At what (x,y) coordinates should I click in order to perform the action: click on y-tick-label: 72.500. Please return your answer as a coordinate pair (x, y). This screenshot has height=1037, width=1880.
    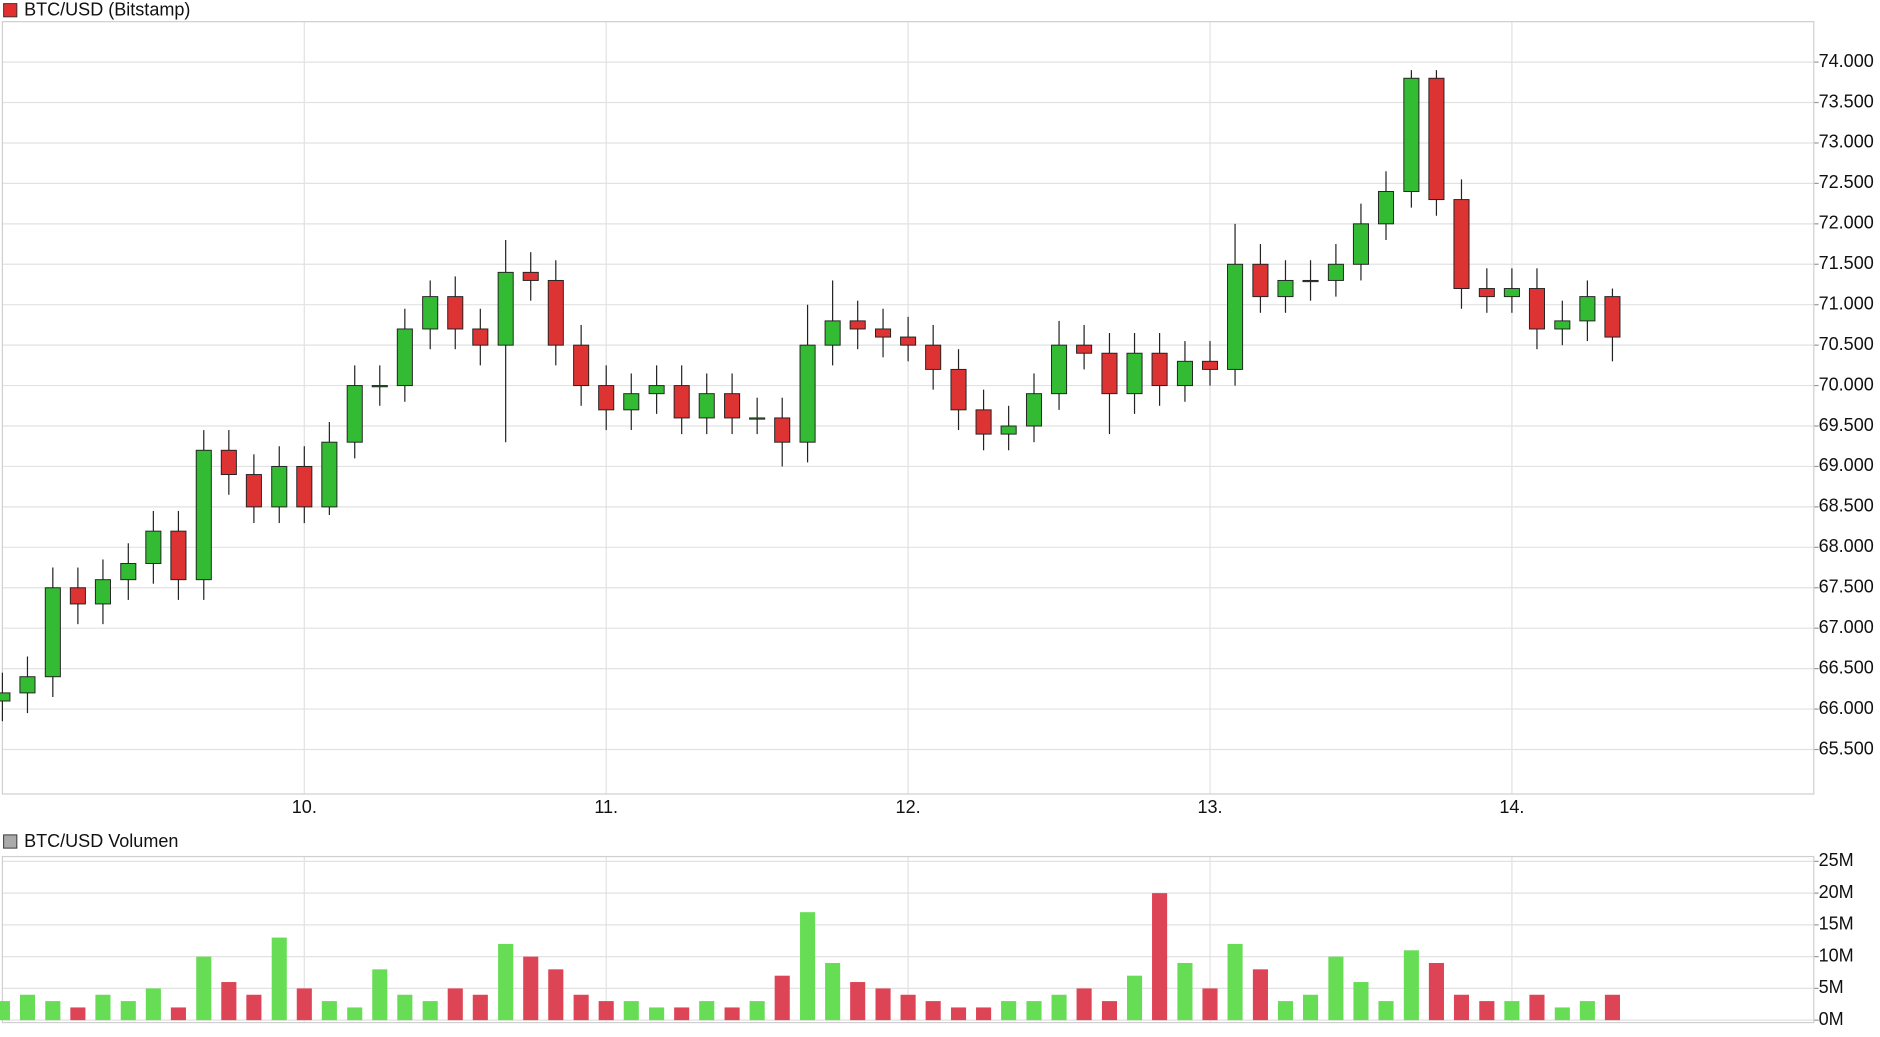
    Looking at the image, I should click on (1846, 182).